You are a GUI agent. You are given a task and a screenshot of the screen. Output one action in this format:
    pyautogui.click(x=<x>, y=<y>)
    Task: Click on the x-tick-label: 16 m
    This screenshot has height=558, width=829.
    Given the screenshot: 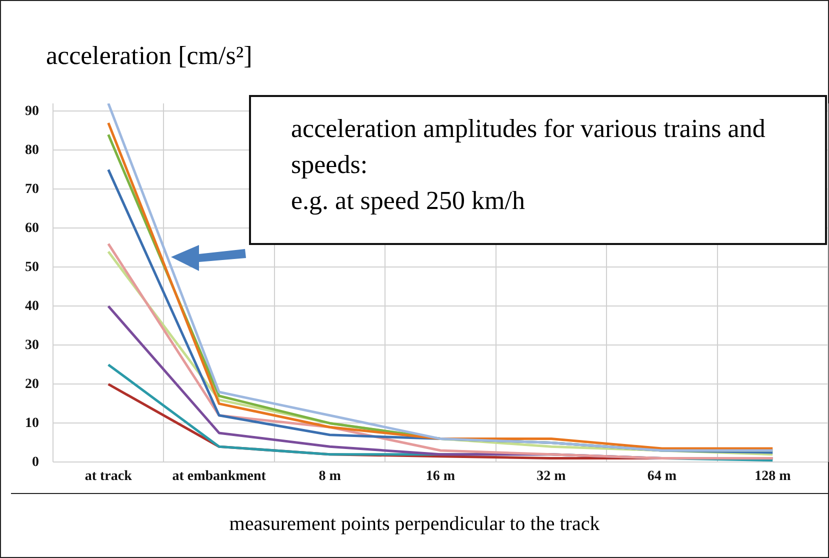 What is the action you would take?
    pyautogui.click(x=441, y=476)
    